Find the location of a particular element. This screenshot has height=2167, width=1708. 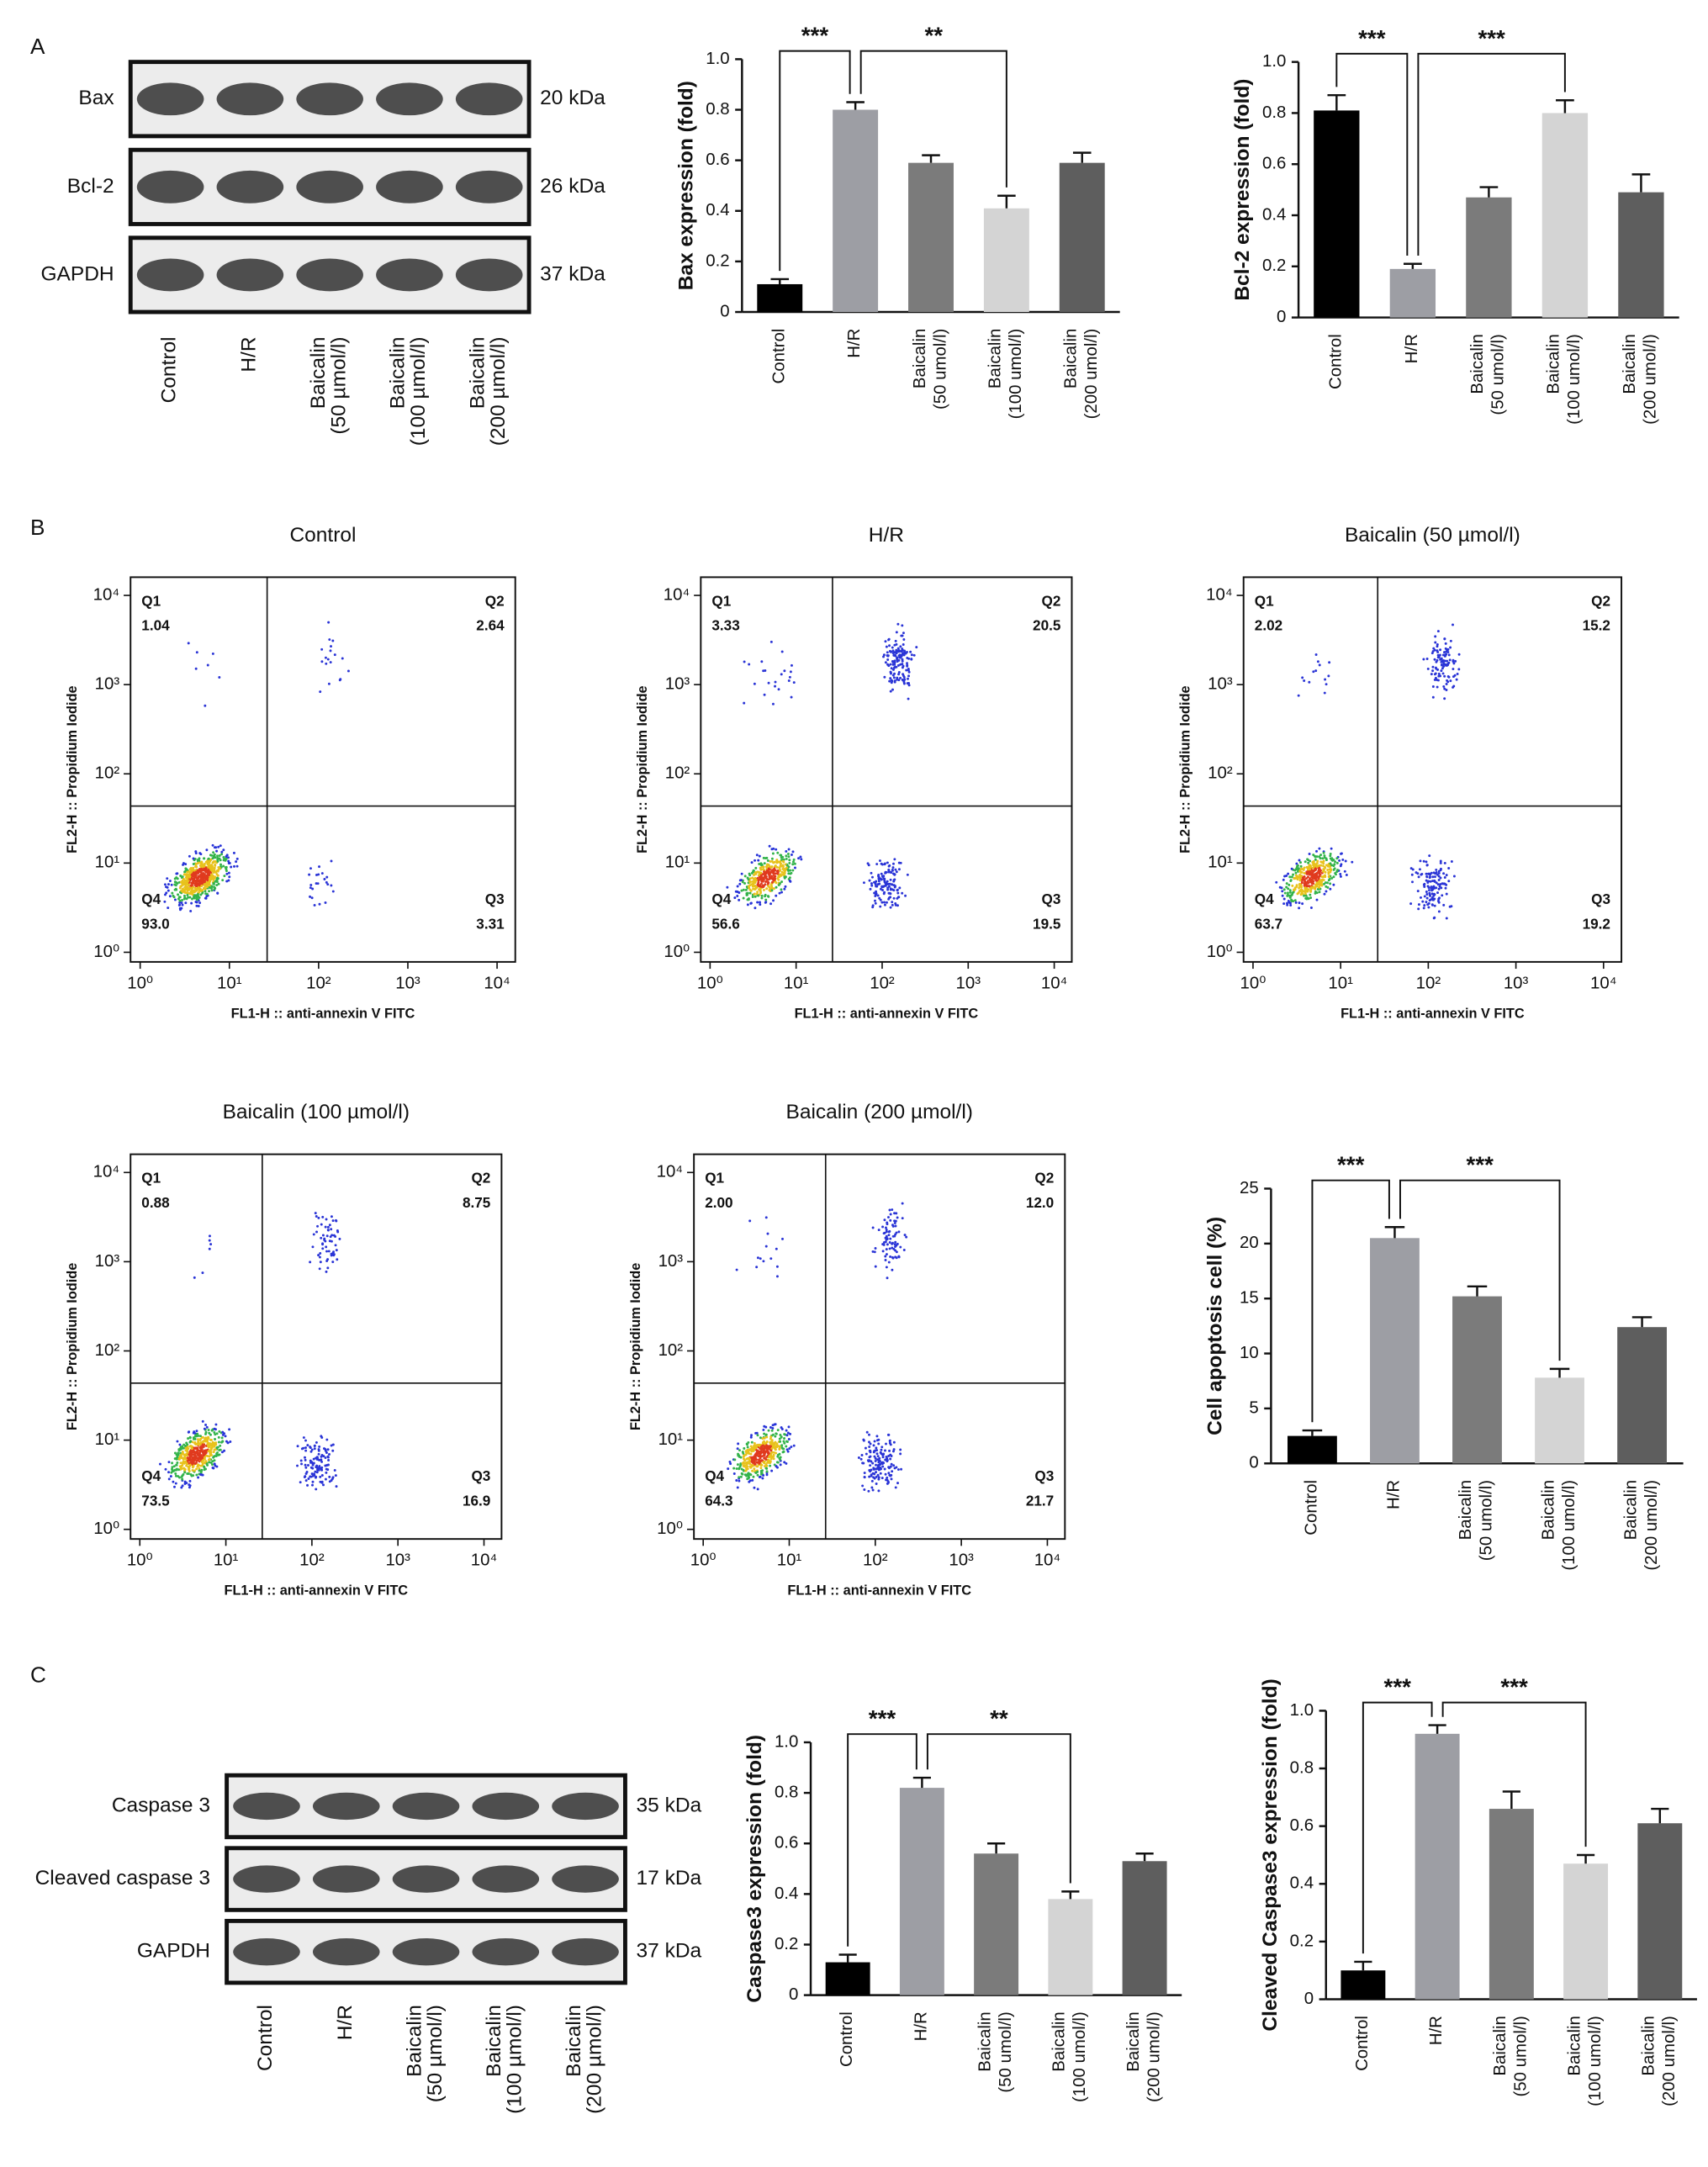

error-bar is located at coordinates (1394, 1232).